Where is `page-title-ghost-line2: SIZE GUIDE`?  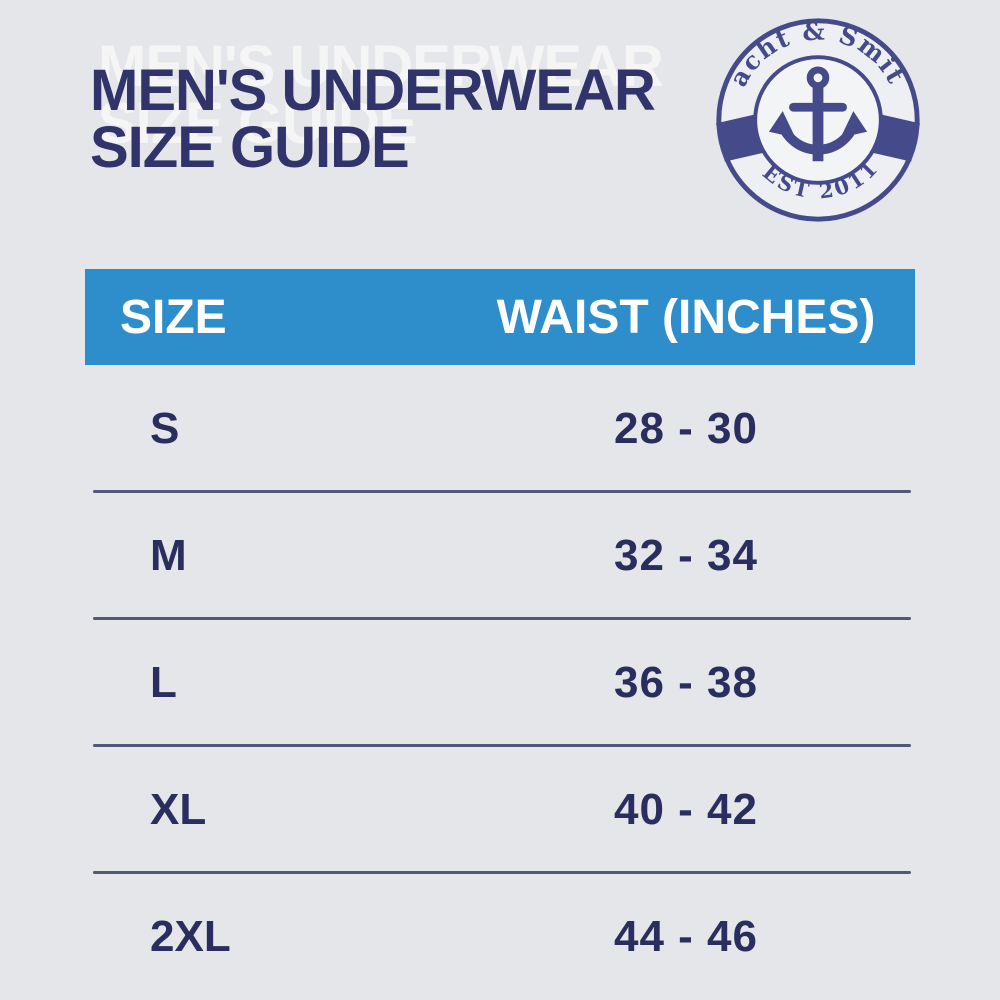 page-title-ghost-line2: SIZE GUIDE is located at coordinates (258, 123).